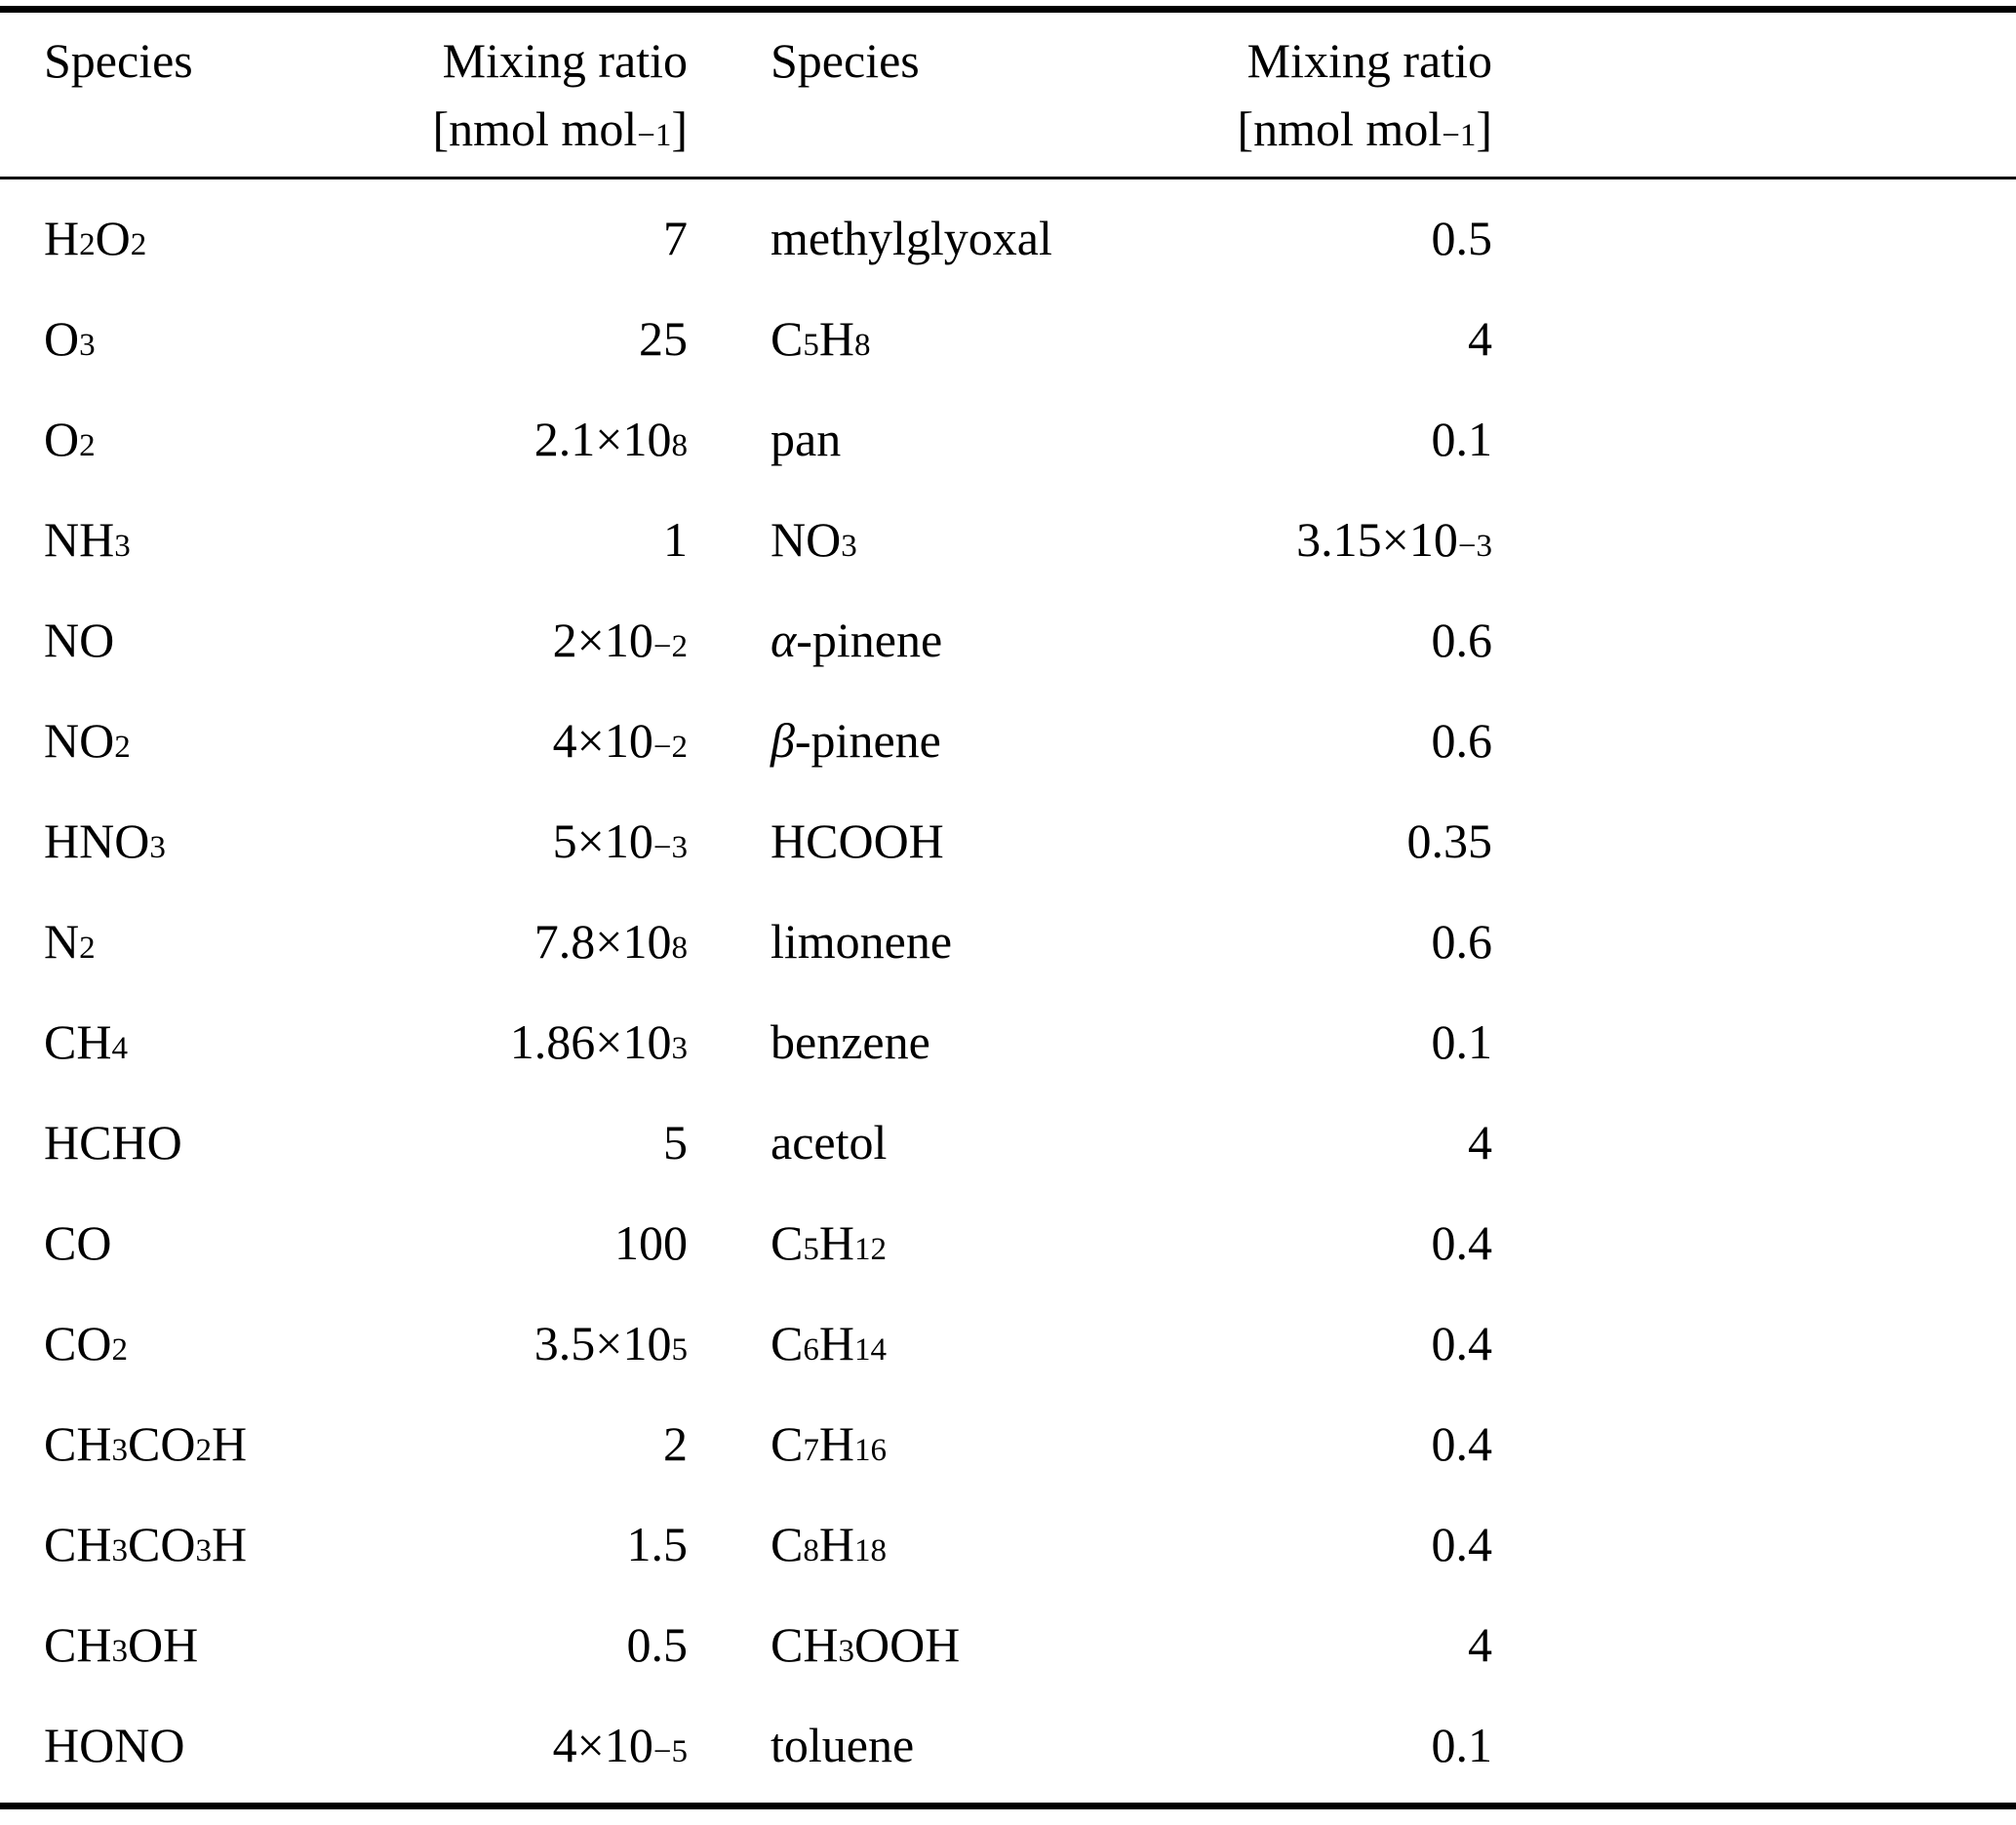 The width and height of the screenshot is (2016, 1825). I want to click on species-cell: toluene, so click(843, 1744).